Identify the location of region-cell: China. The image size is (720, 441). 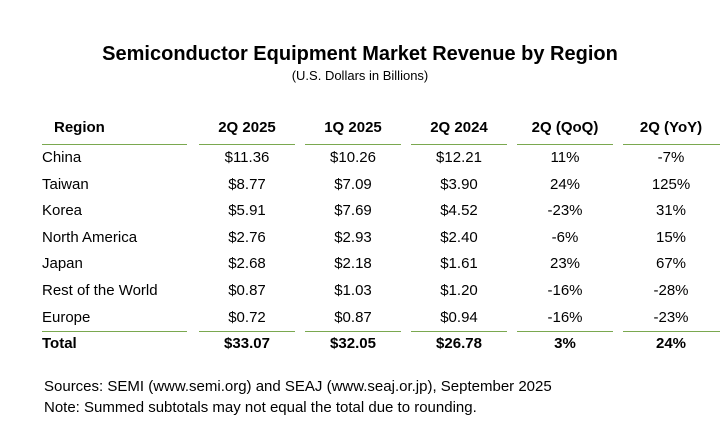
(62, 157).